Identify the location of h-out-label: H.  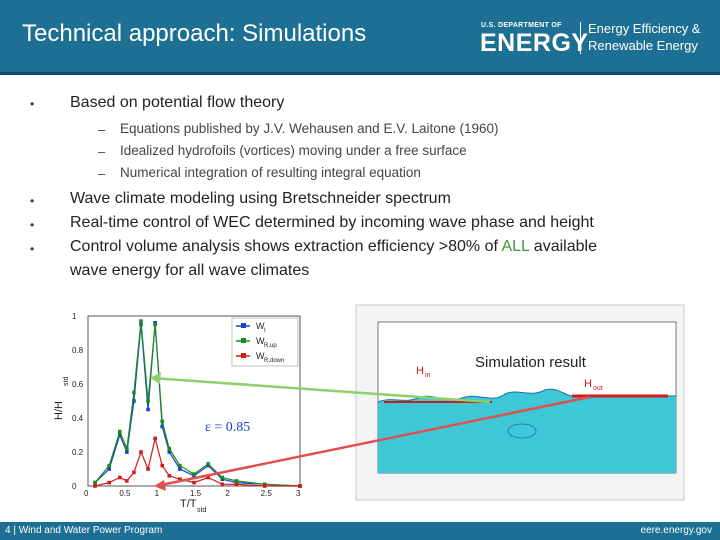
(588, 384).